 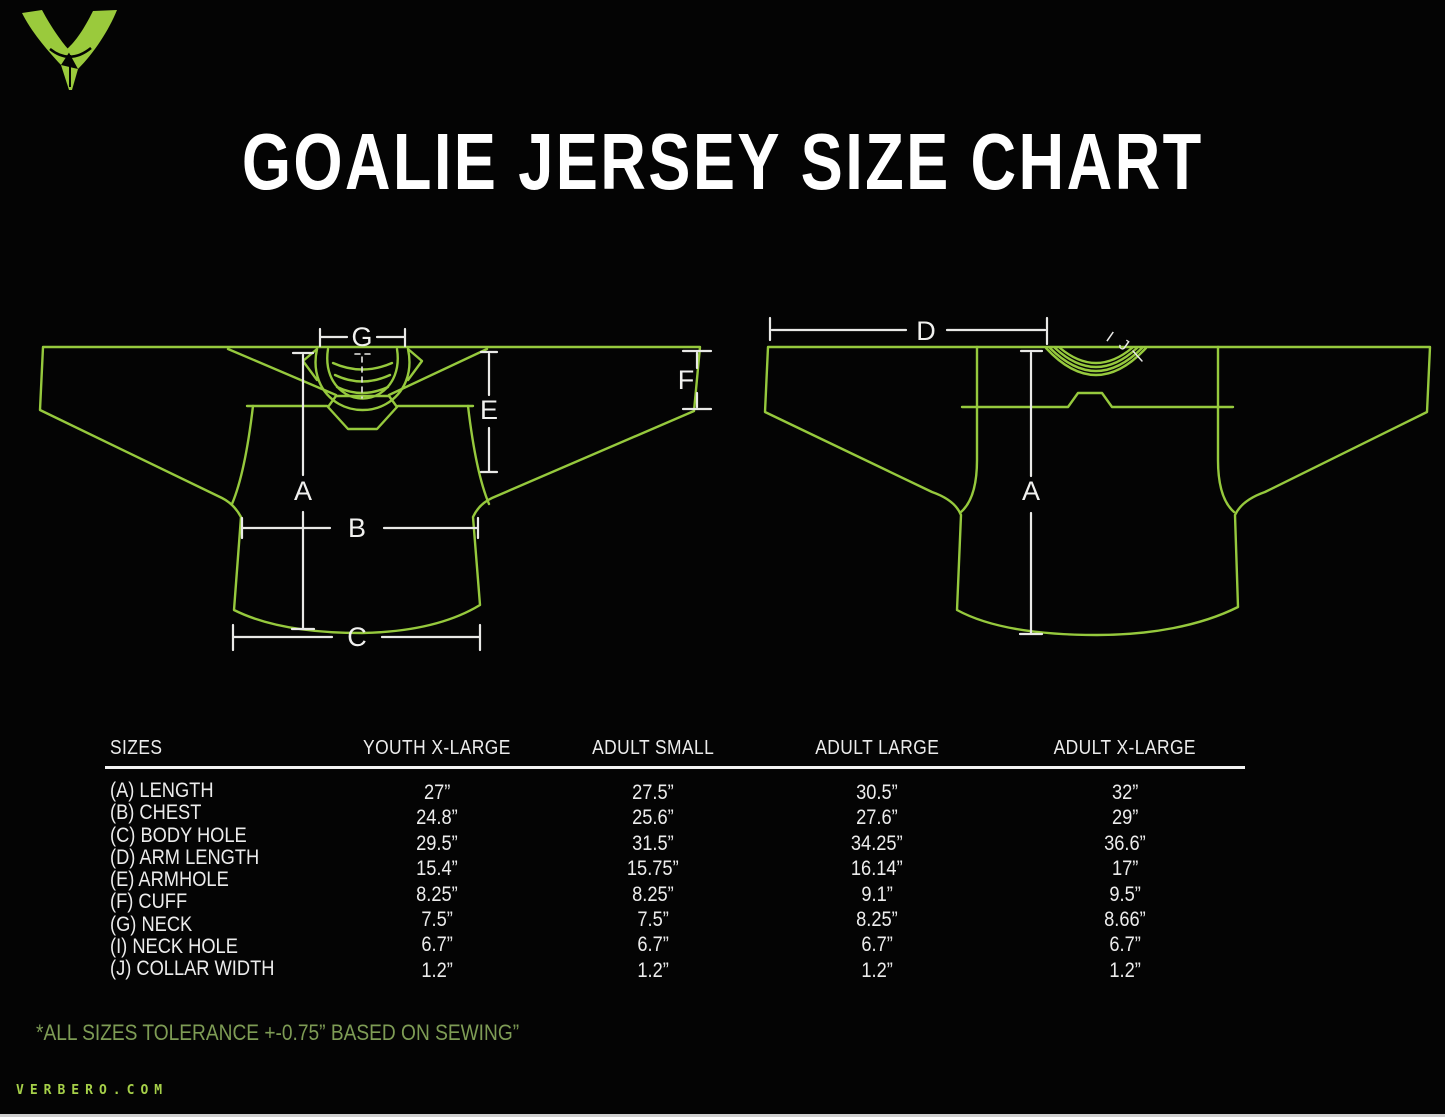 I want to click on measure-label-e: E, so click(x=489, y=410).